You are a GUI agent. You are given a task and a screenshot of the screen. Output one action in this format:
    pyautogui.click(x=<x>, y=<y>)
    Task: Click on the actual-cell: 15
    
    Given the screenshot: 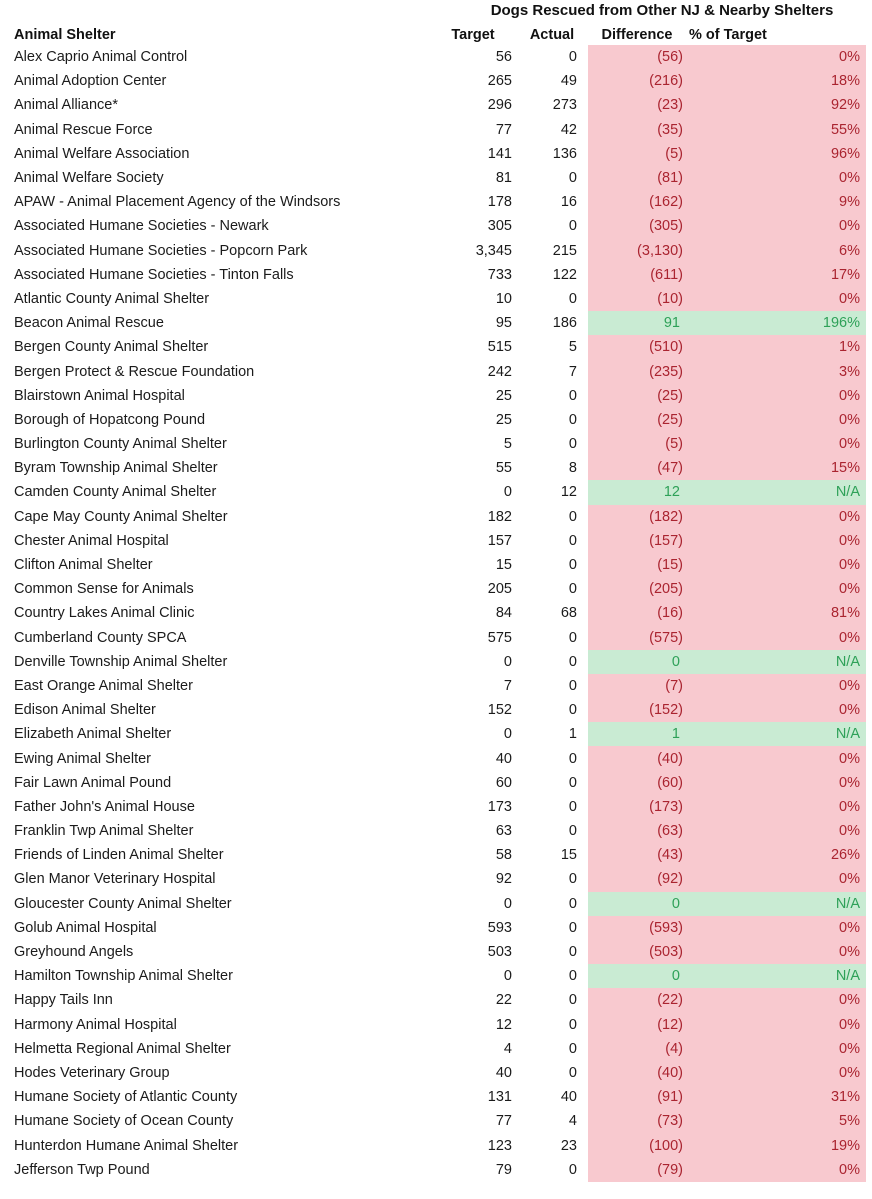 What is the action you would take?
    pyautogui.click(x=568, y=855)
    